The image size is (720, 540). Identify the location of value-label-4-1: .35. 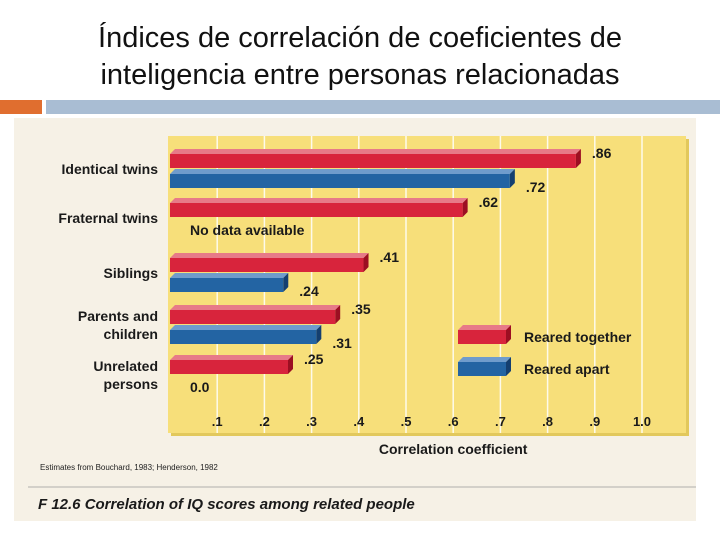
(361, 309).